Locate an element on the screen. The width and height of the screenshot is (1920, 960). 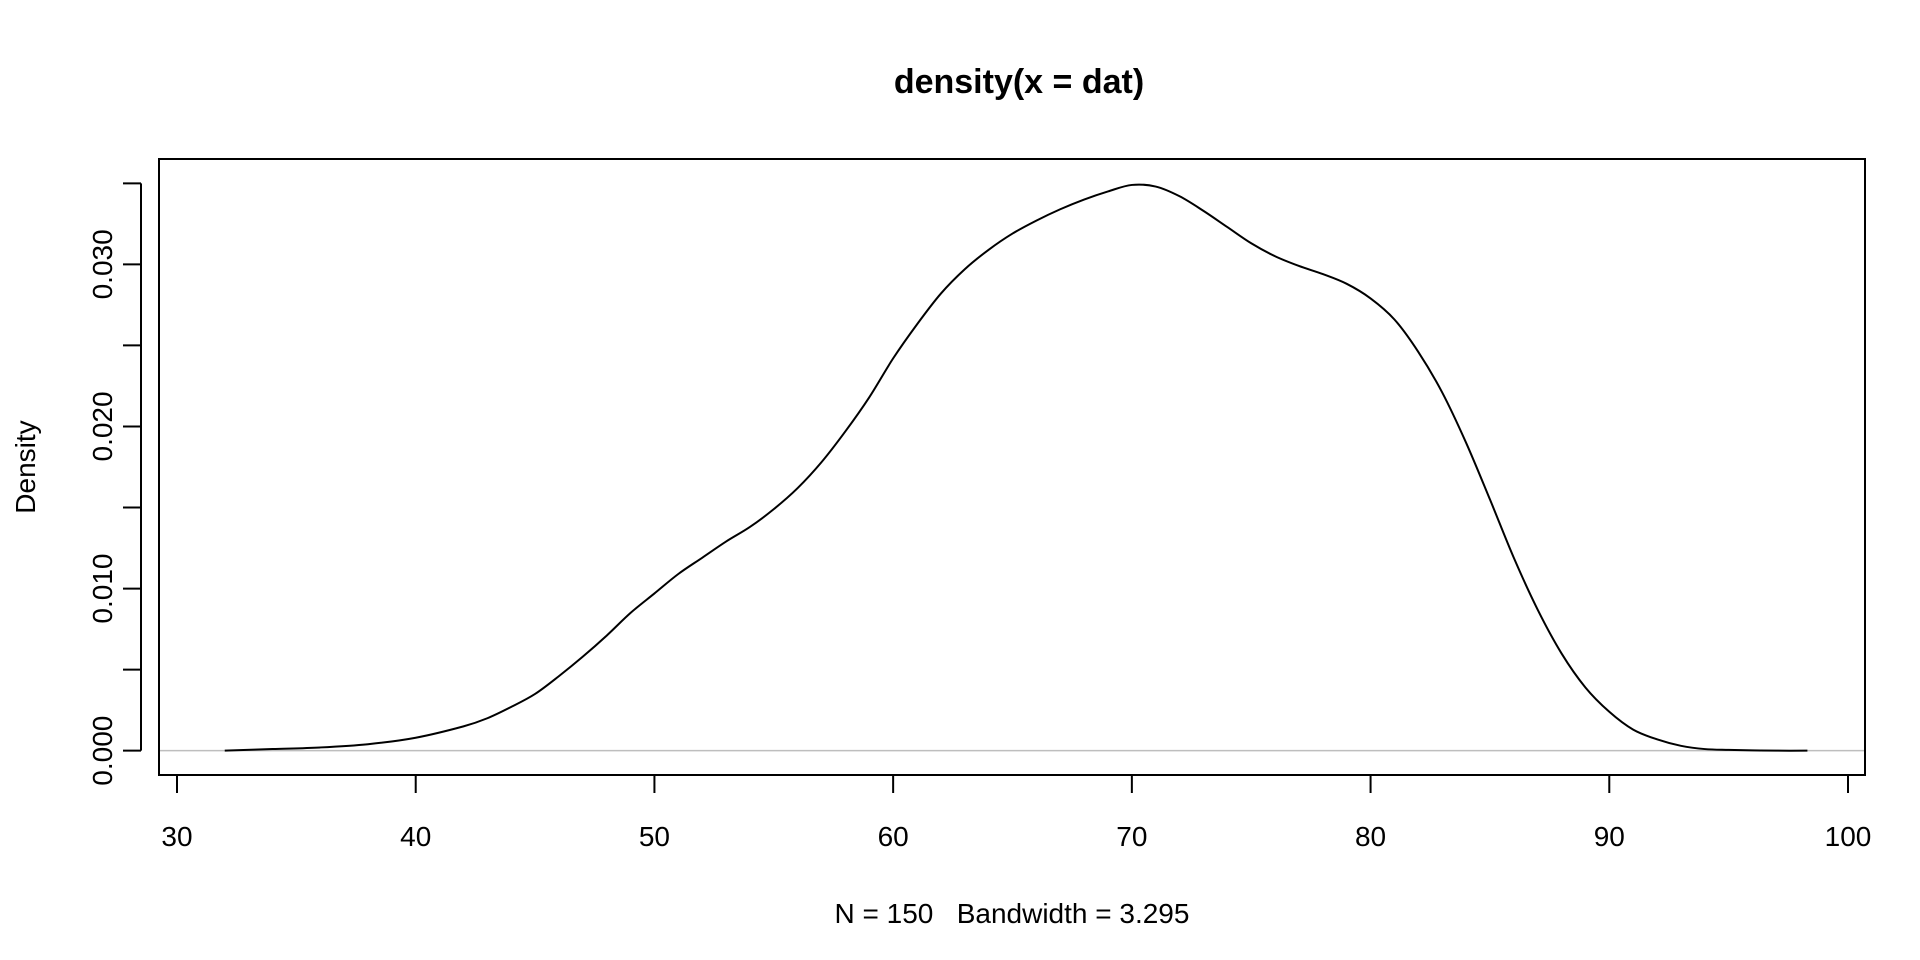
chart-title: density(x = dat) is located at coordinates (1019, 82).